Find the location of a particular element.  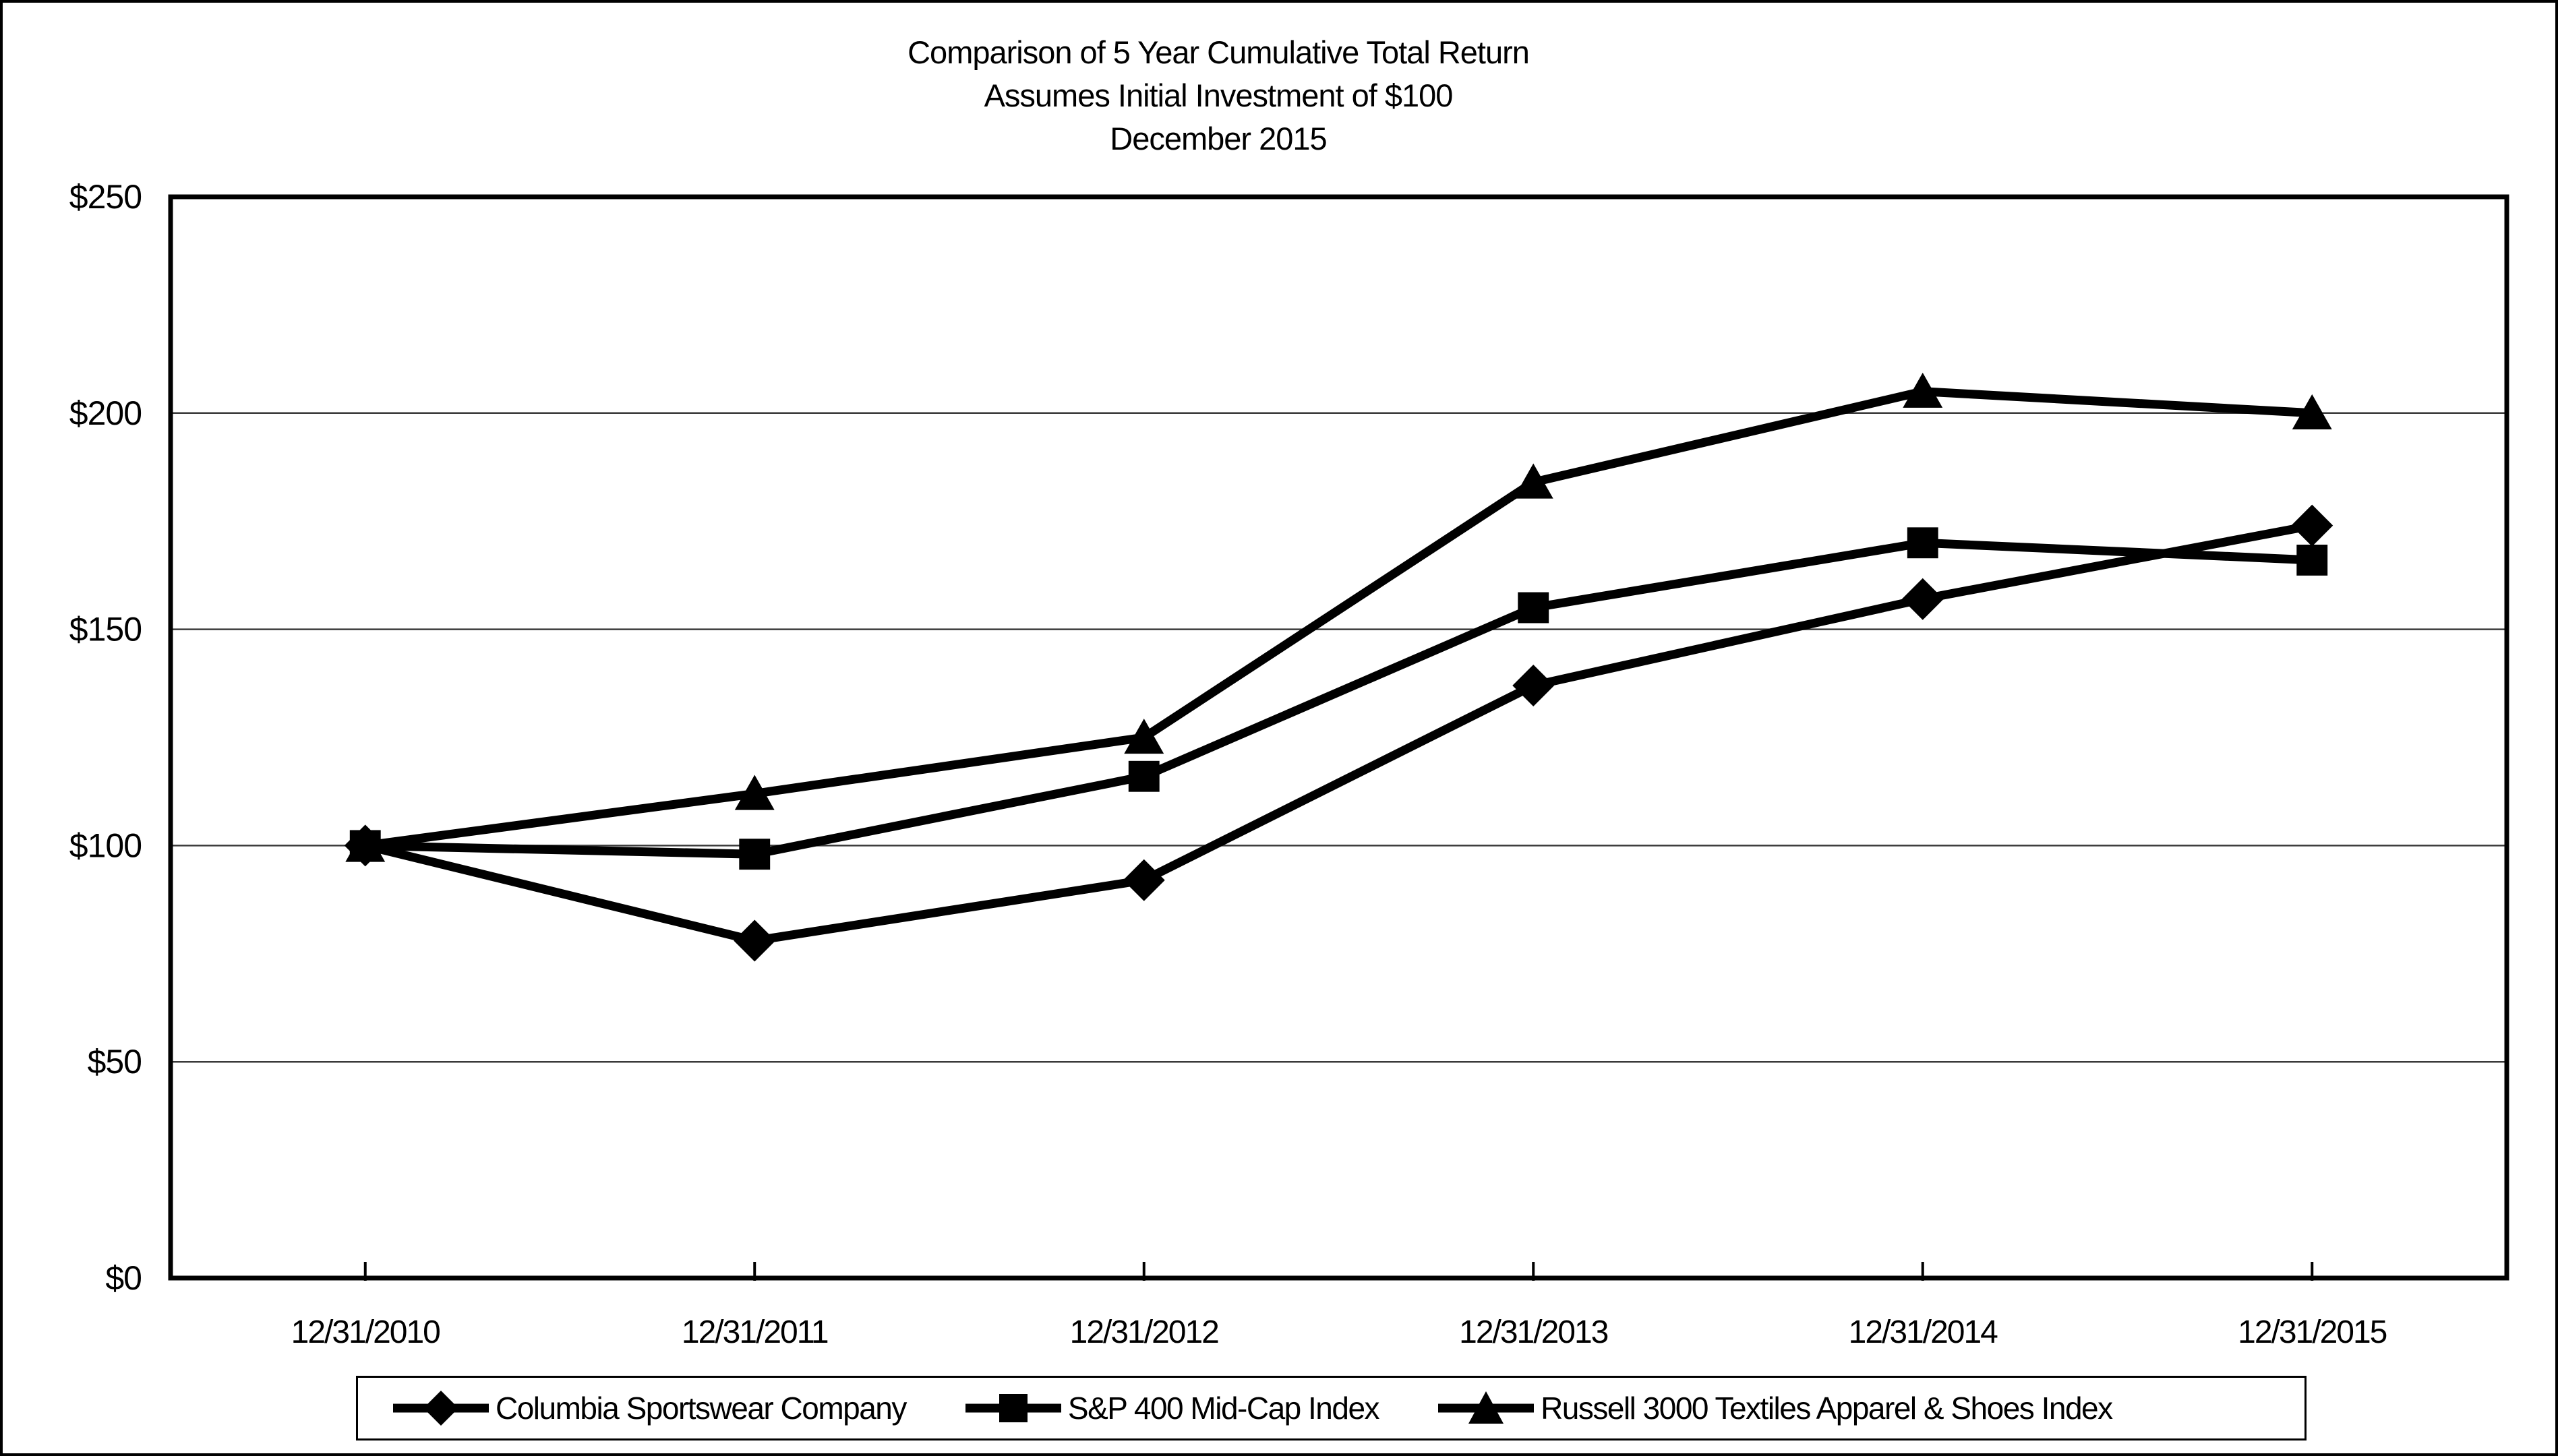

legend-diamond-glyph is located at coordinates (440, 1408).